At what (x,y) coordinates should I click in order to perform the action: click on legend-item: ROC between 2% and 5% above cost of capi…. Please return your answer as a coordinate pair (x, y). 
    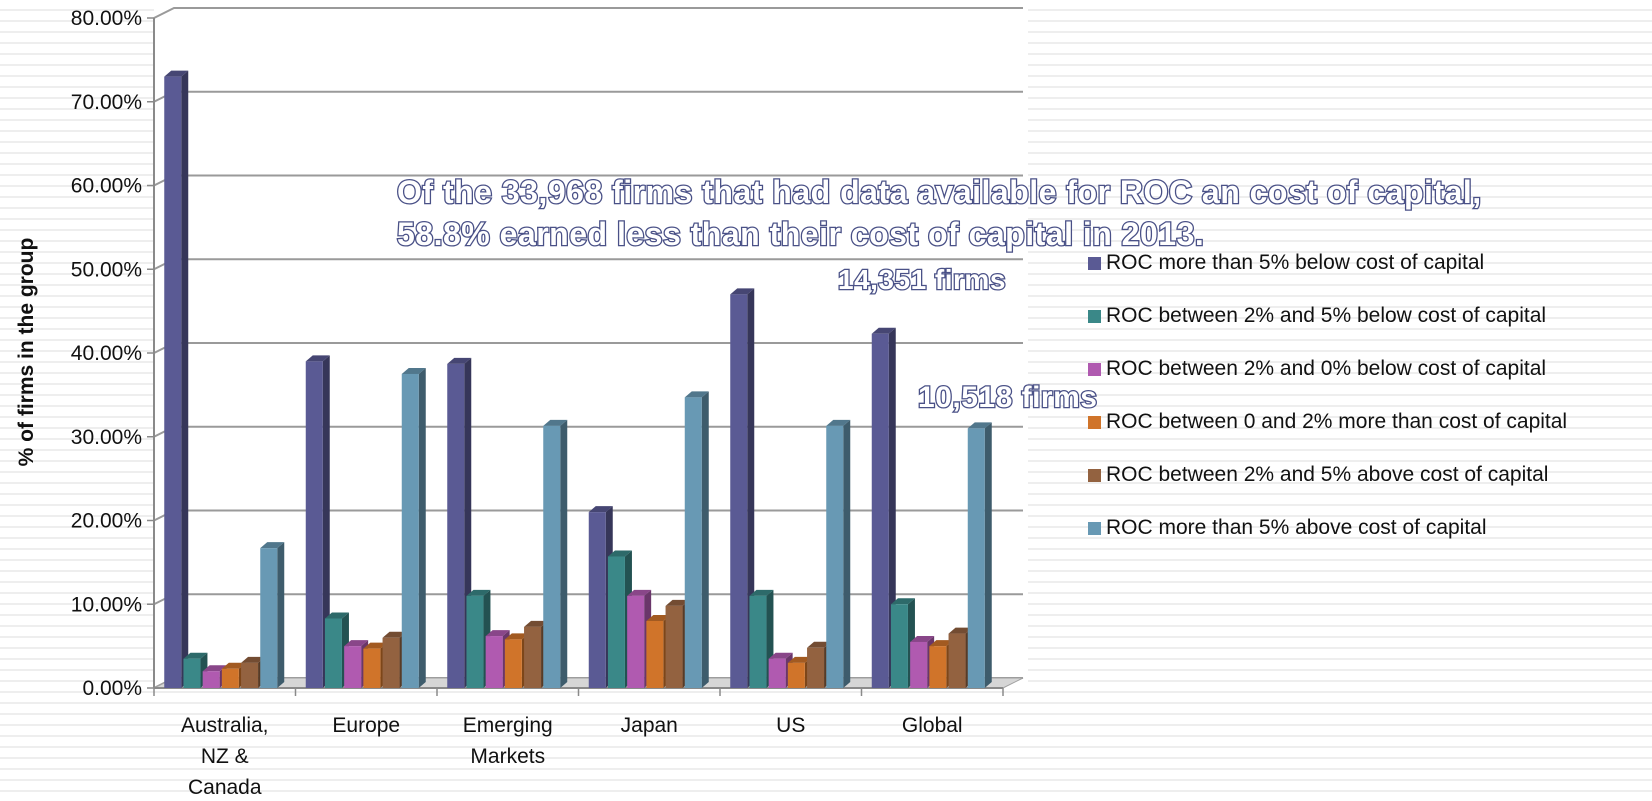
    Looking at the image, I should click on (1318, 474).